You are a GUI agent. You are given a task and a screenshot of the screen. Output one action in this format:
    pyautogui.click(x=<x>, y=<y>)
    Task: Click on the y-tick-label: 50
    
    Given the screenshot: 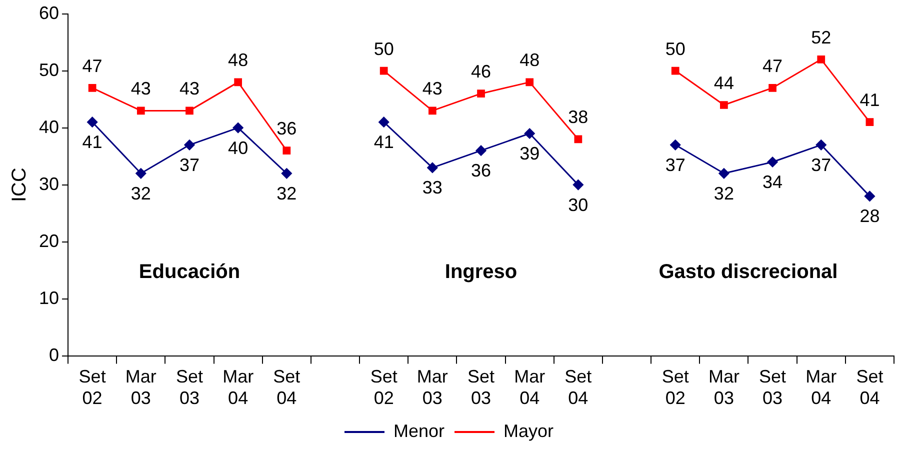 What is the action you would take?
    pyautogui.click(x=49, y=70)
    